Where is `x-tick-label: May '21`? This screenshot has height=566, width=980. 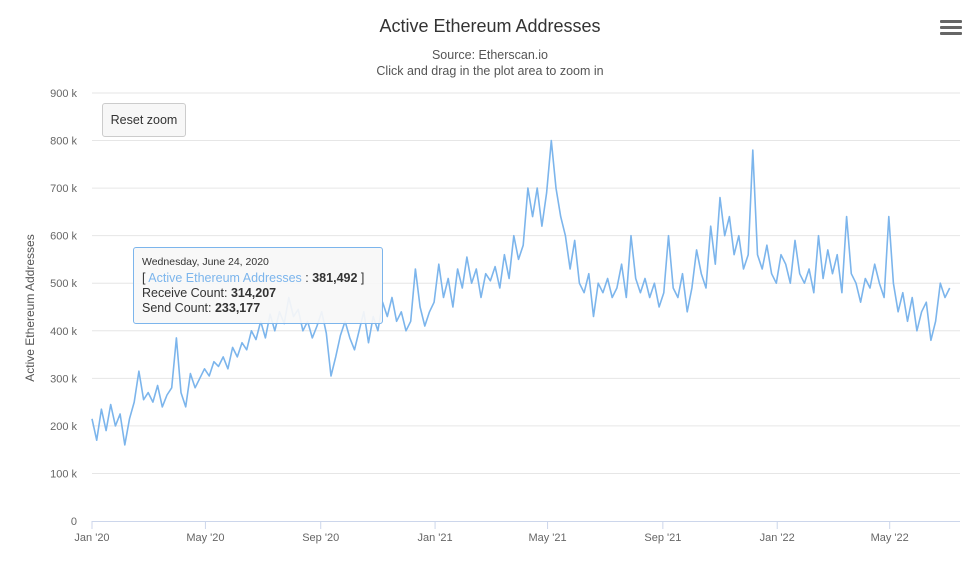
x-tick-label: May '21 is located at coordinates (547, 538).